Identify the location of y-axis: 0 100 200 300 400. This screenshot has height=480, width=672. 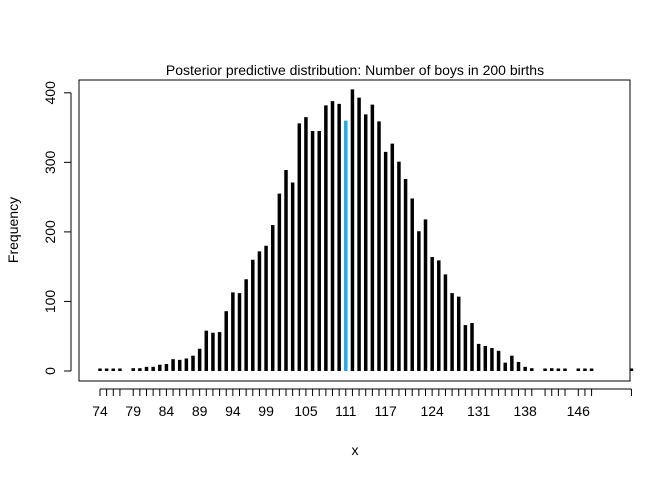
(57, 228).